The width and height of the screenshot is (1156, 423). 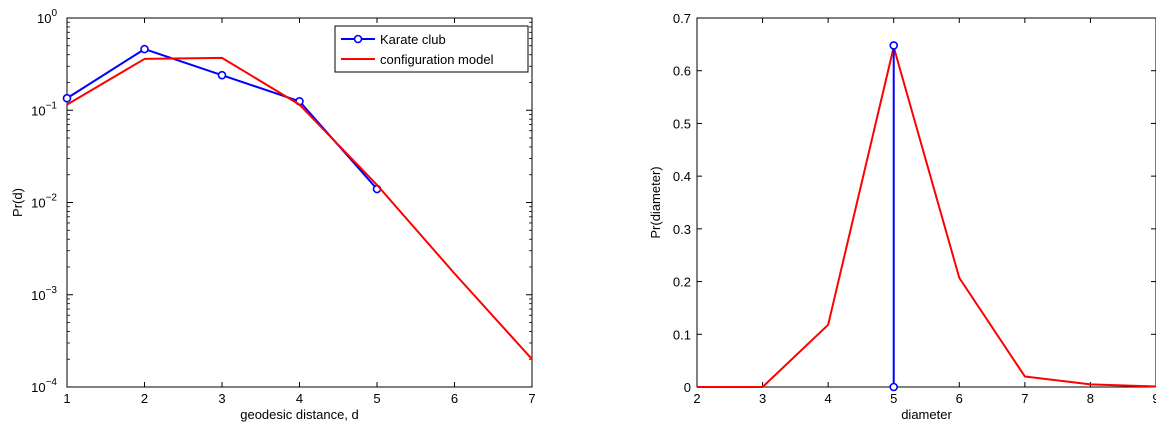 I want to click on y-tick-label: 10⁻¹, so click(x=44, y=109).